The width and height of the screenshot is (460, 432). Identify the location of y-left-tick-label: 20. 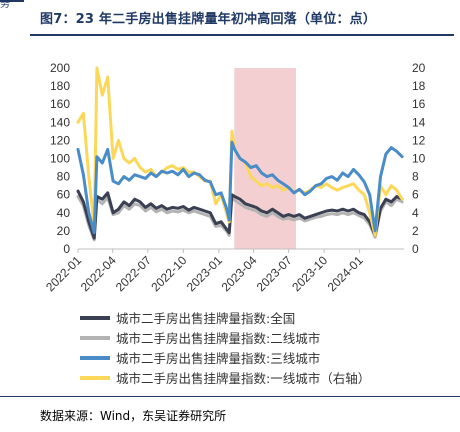
(64, 231).